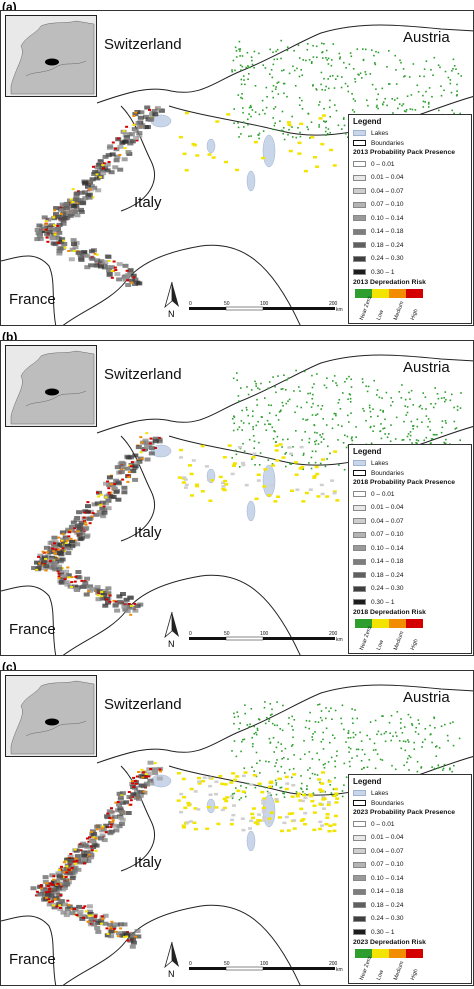 Image resolution: width=474 pixels, height=989 pixels. What do you see at coordinates (426, 37) in the screenshot?
I see `country-label-austria: Austria` at bounding box center [426, 37].